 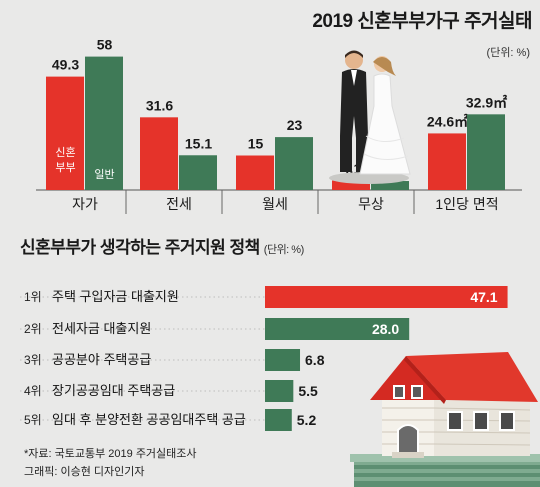 What do you see at coordinates (370, 117) in the screenshot?
I see `wedding-couple-image` at bounding box center [370, 117].